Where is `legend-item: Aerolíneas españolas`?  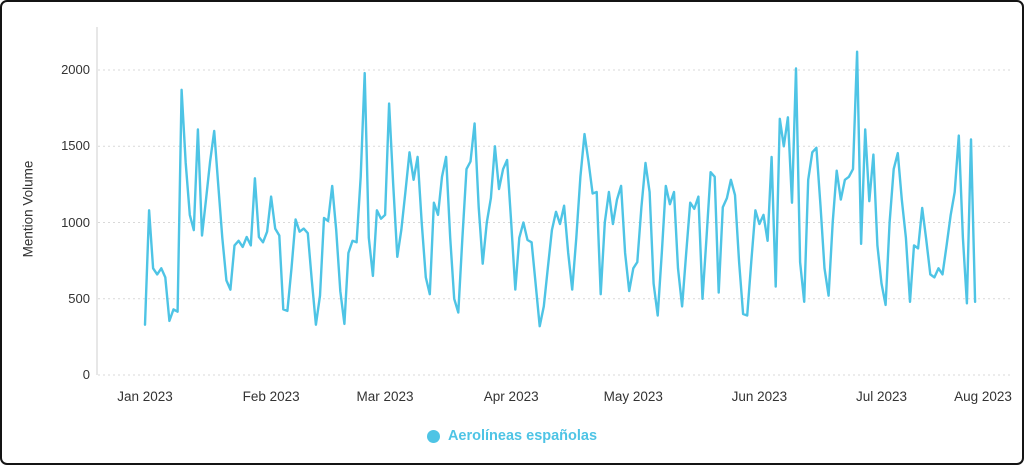 legend-item: Aerolíneas españolas is located at coordinates (512, 436).